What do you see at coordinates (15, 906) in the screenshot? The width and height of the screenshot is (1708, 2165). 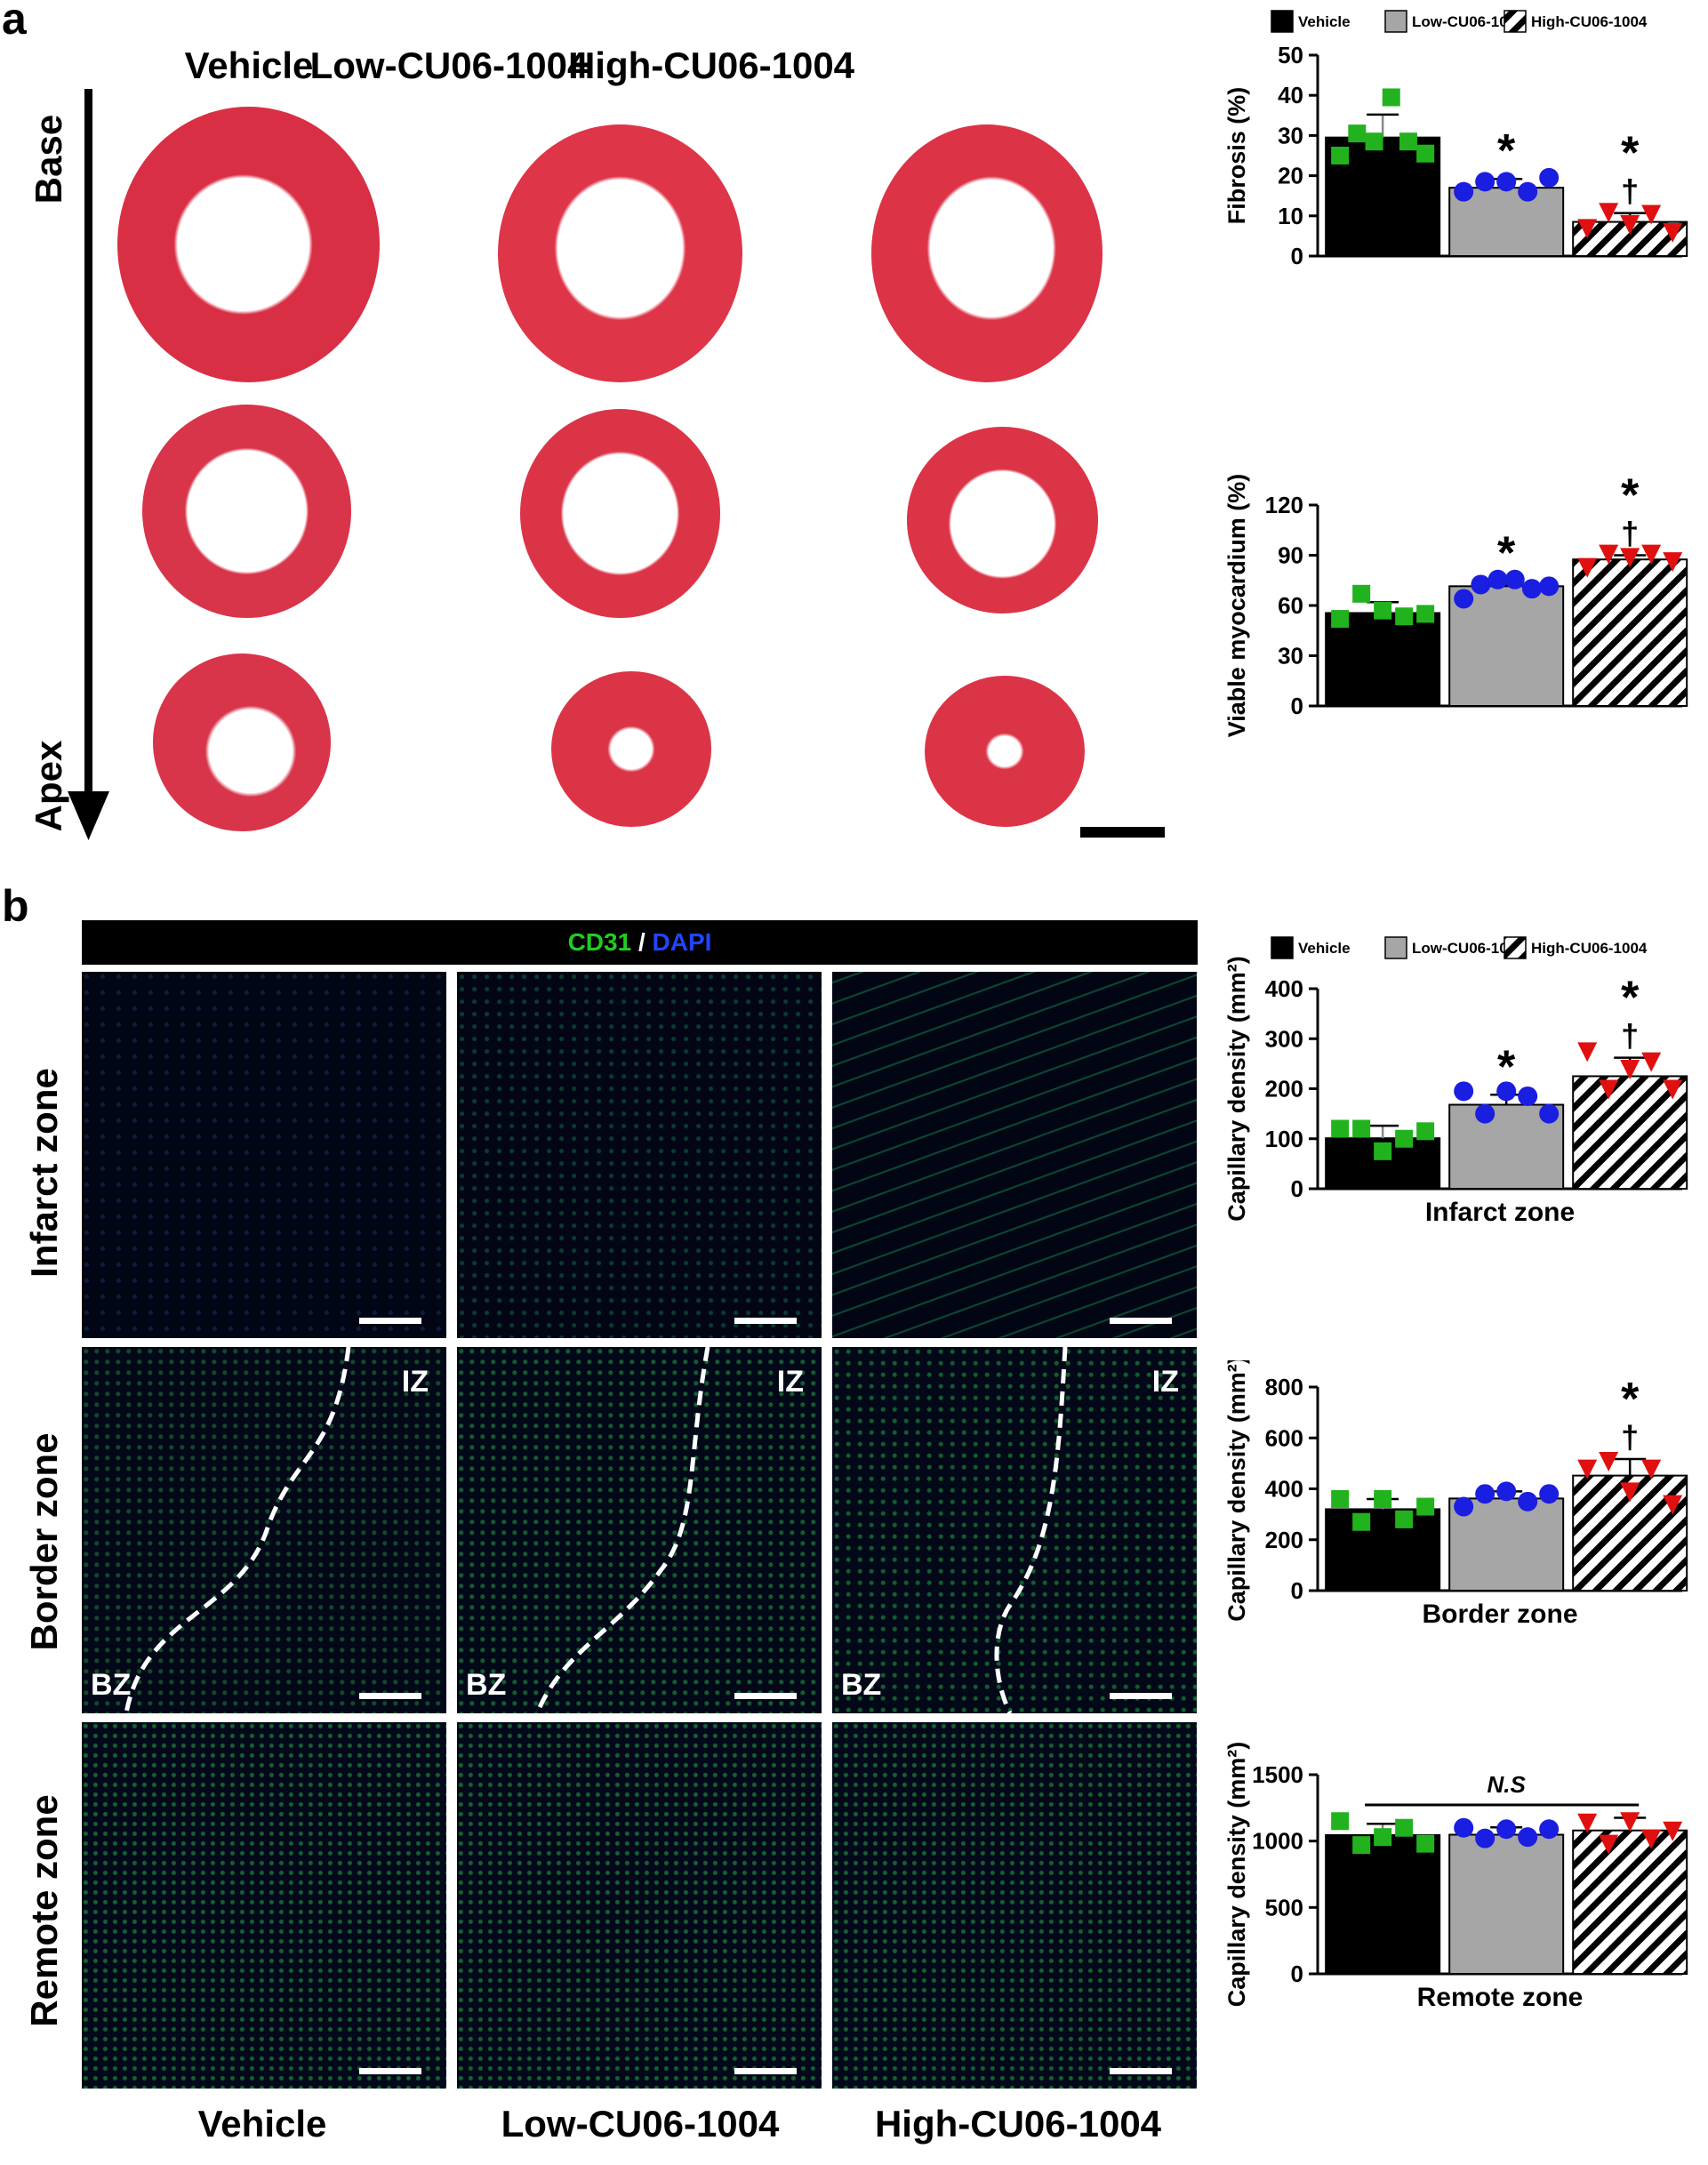 I see `panel-b-letter: b` at bounding box center [15, 906].